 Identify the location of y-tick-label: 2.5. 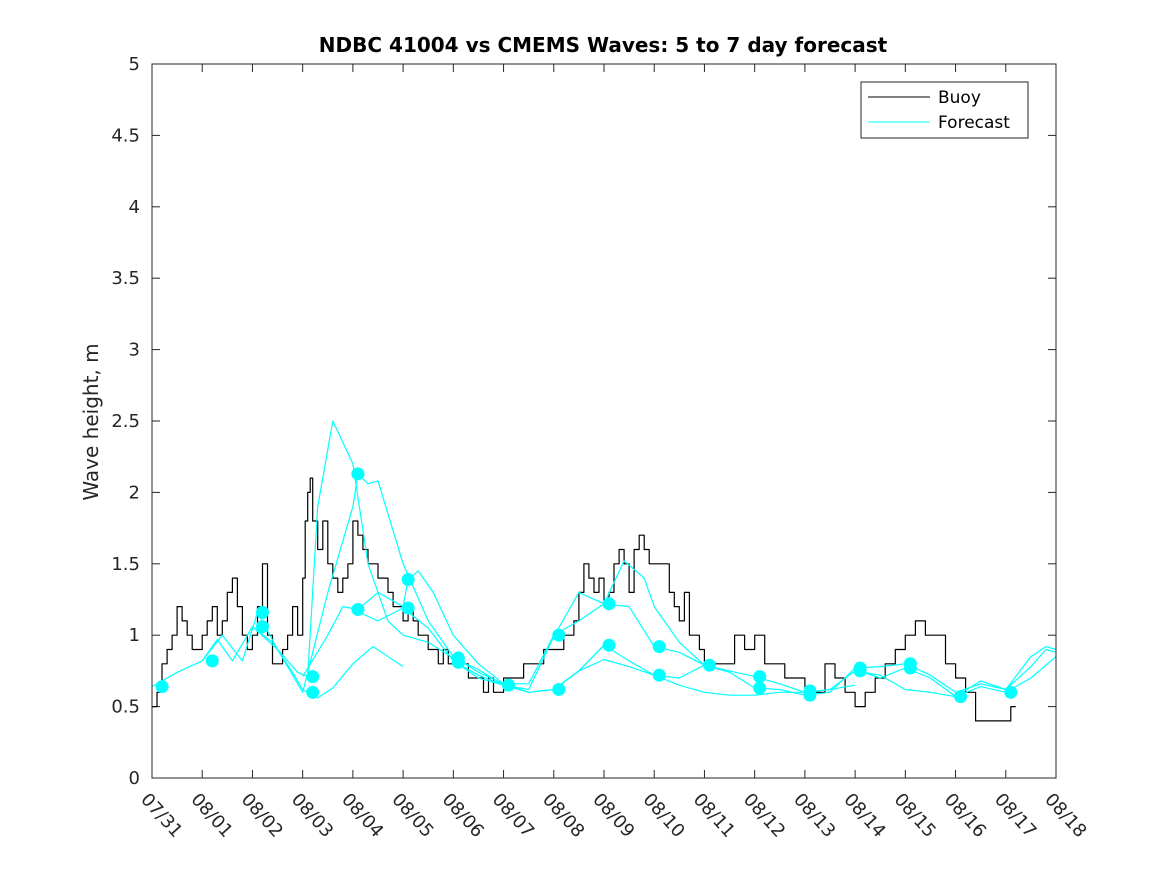
(125, 421).